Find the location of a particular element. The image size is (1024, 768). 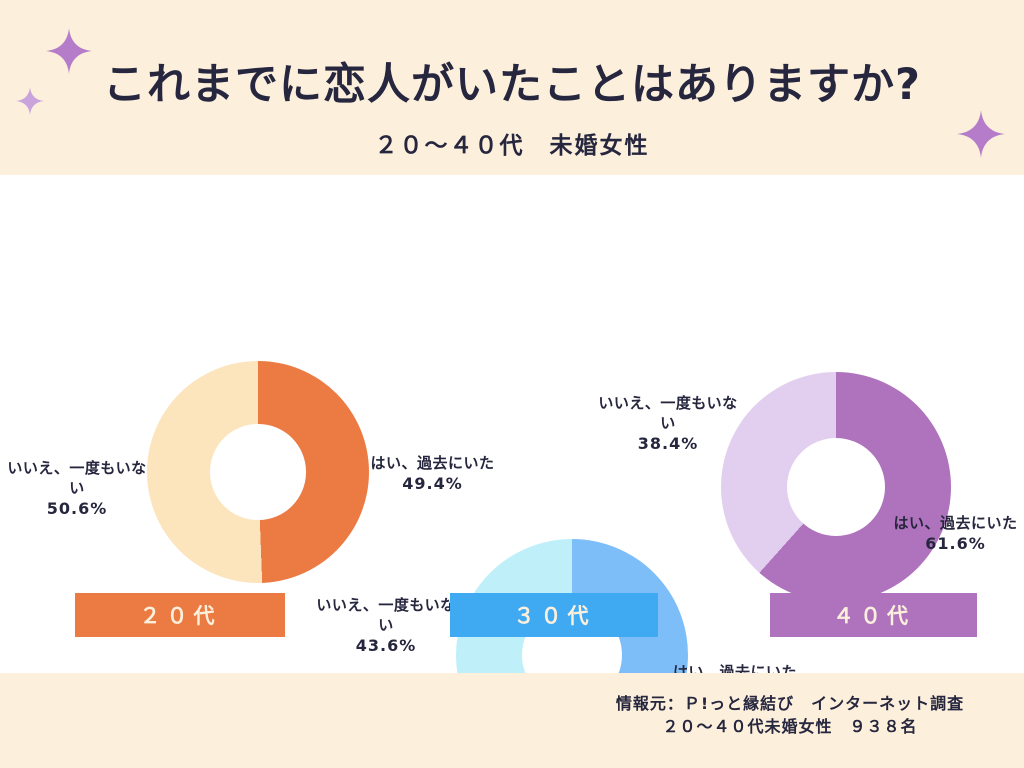

donut-chart-20s is located at coordinates (258, 472).